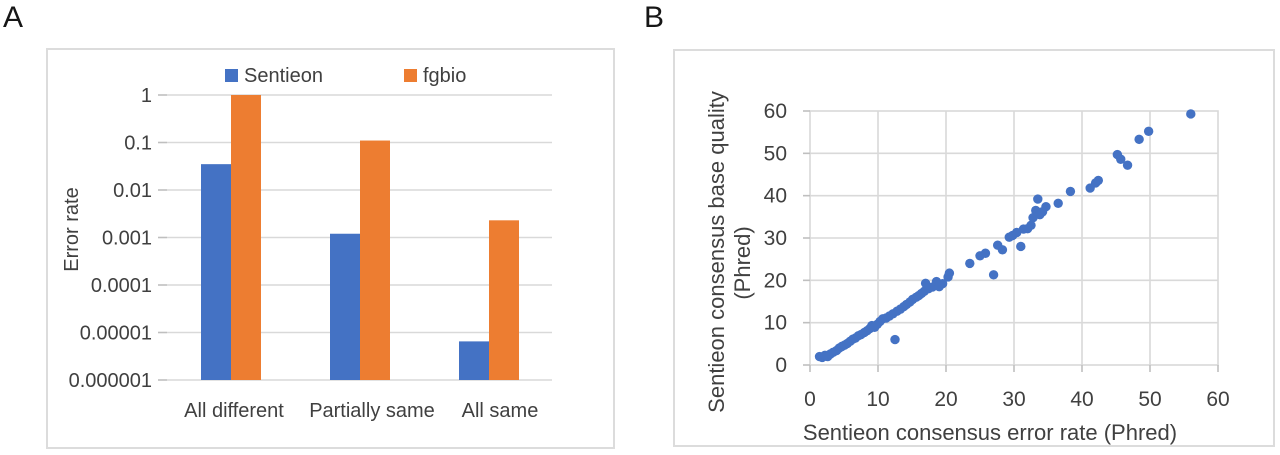 The width and height of the screenshot is (1280, 455). Describe the element at coordinates (1217, 399) in the screenshot. I see `x-tick-label: 60` at that location.